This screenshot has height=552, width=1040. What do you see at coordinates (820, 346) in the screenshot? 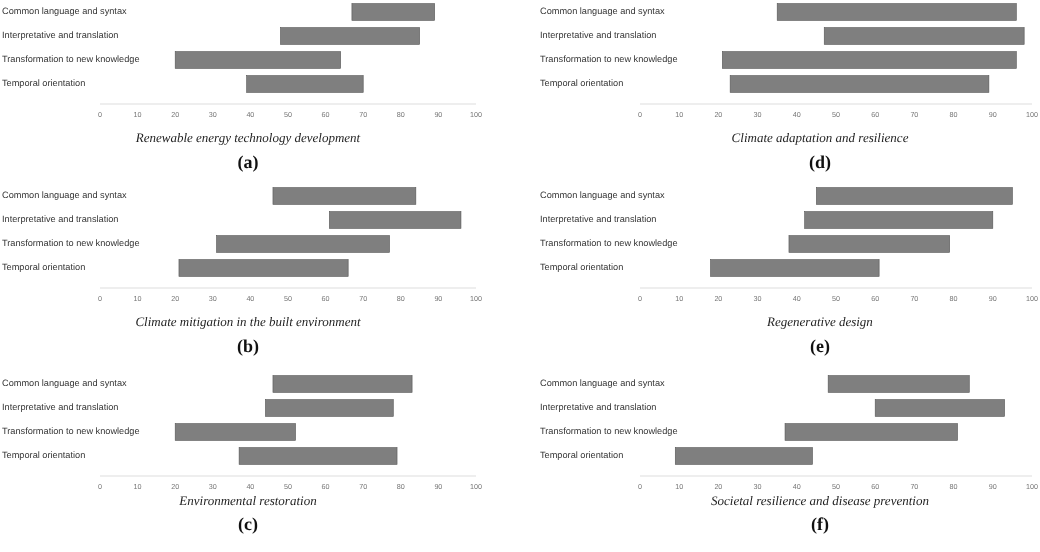
I see `text: (e)` at bounding box center [820, 346].